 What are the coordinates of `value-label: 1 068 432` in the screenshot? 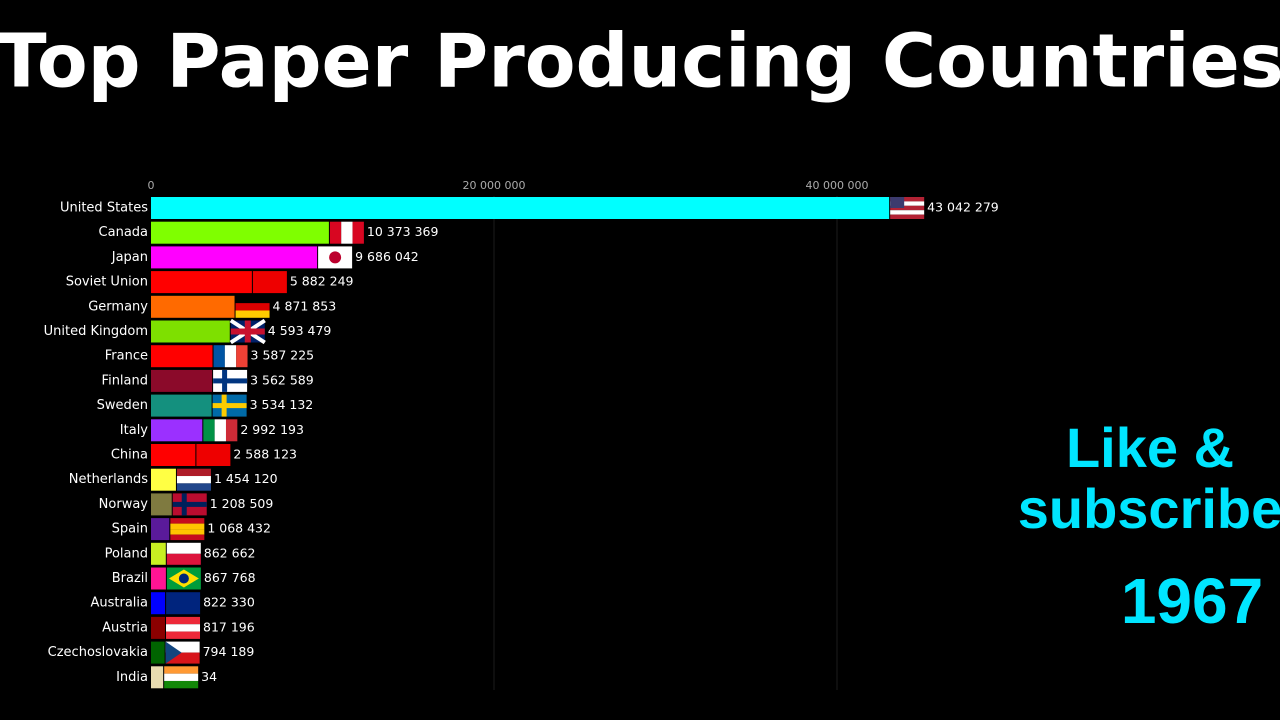 It's located at (239, 528).